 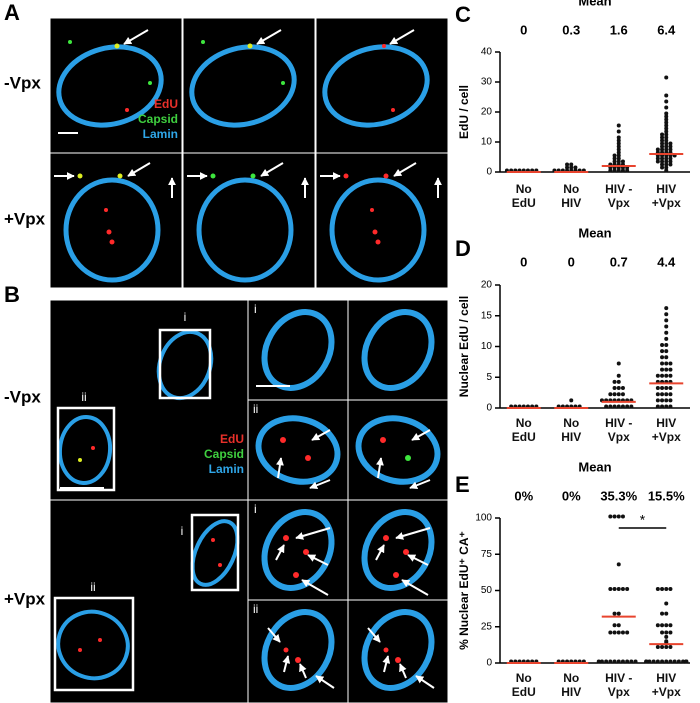 I want to click on panel-letter: C, so click(x=463, y=14).